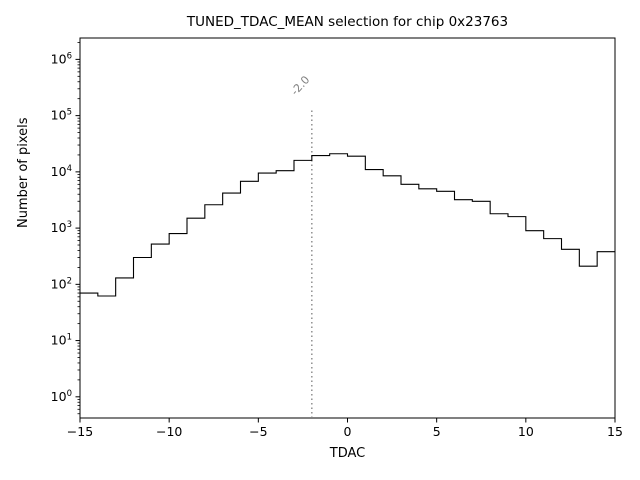 The height and width of the screenshot is (480, 640). I want to click on x-axis-label: TDAC, so click(347, 453).